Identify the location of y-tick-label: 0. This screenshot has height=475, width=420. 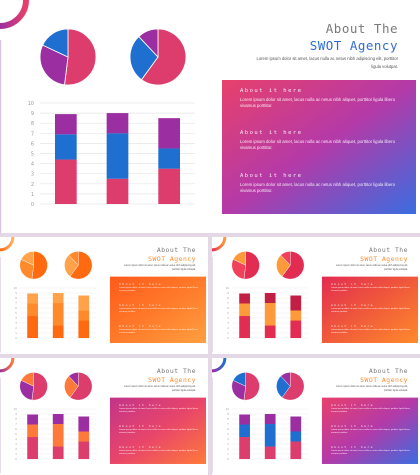
(228, 338).